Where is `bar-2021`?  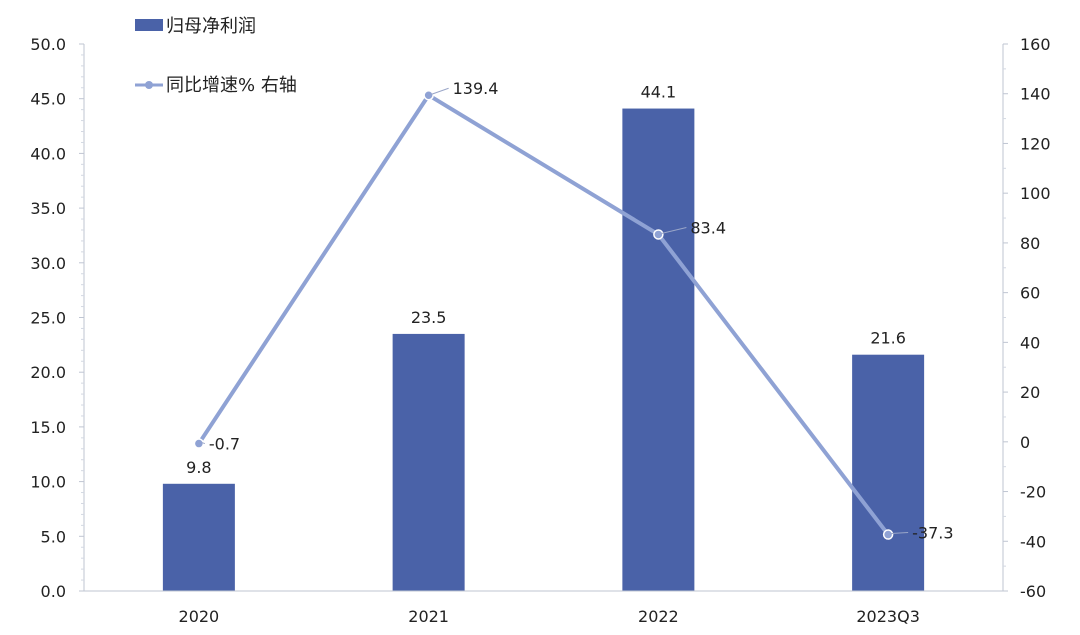
bar-2021 is located at coordinates (428, 462).